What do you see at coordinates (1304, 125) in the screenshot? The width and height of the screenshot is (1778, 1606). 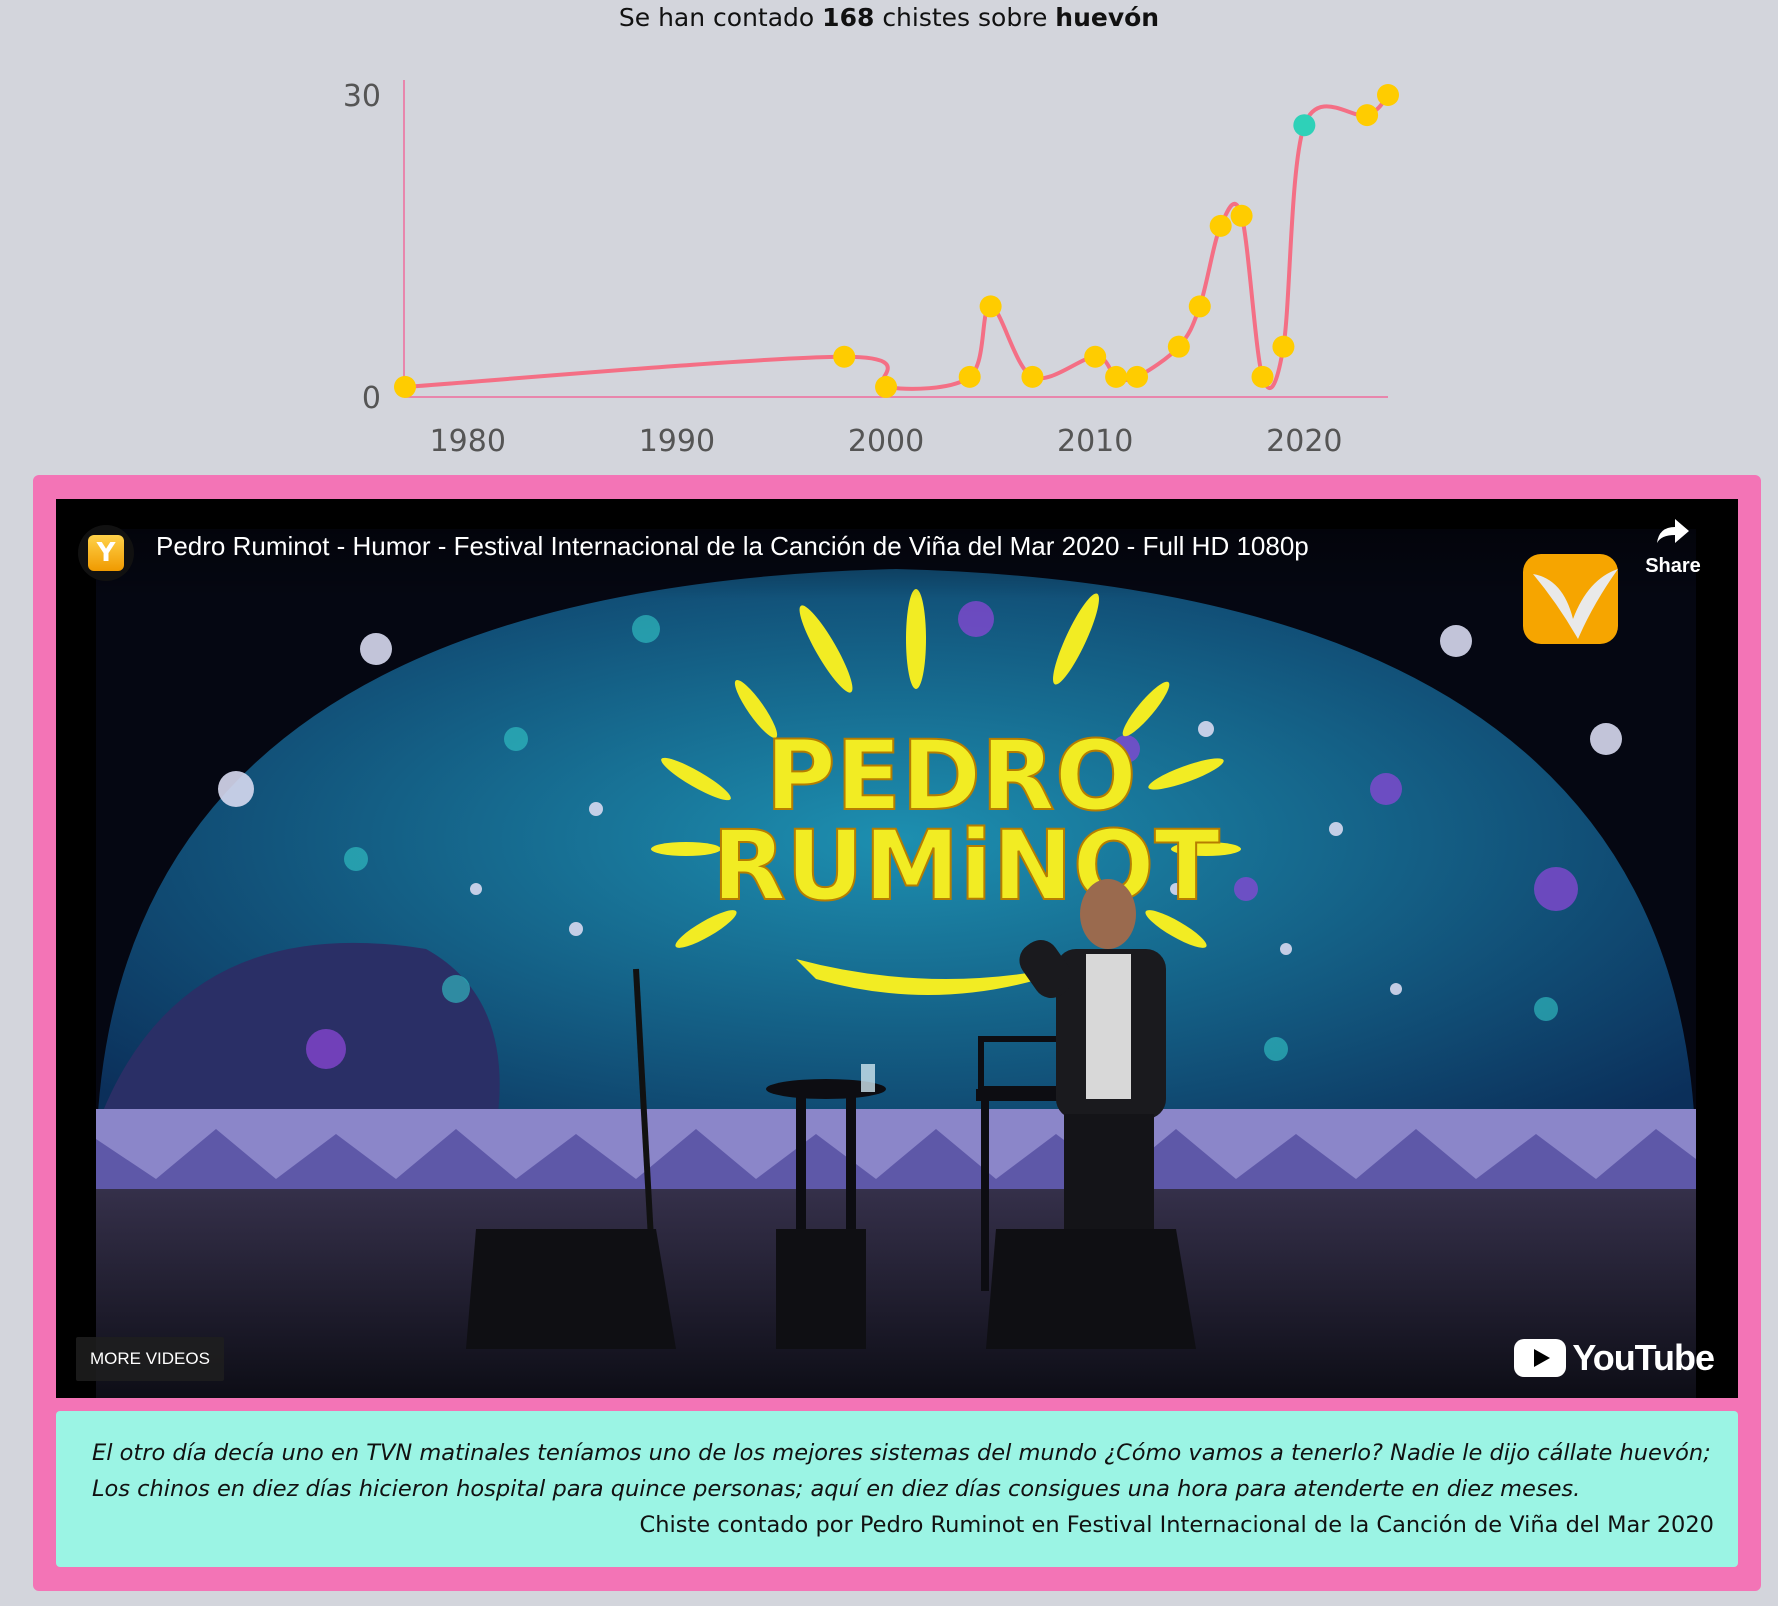 I see `data-point-highlighted` at bounding box center [1304, 125].